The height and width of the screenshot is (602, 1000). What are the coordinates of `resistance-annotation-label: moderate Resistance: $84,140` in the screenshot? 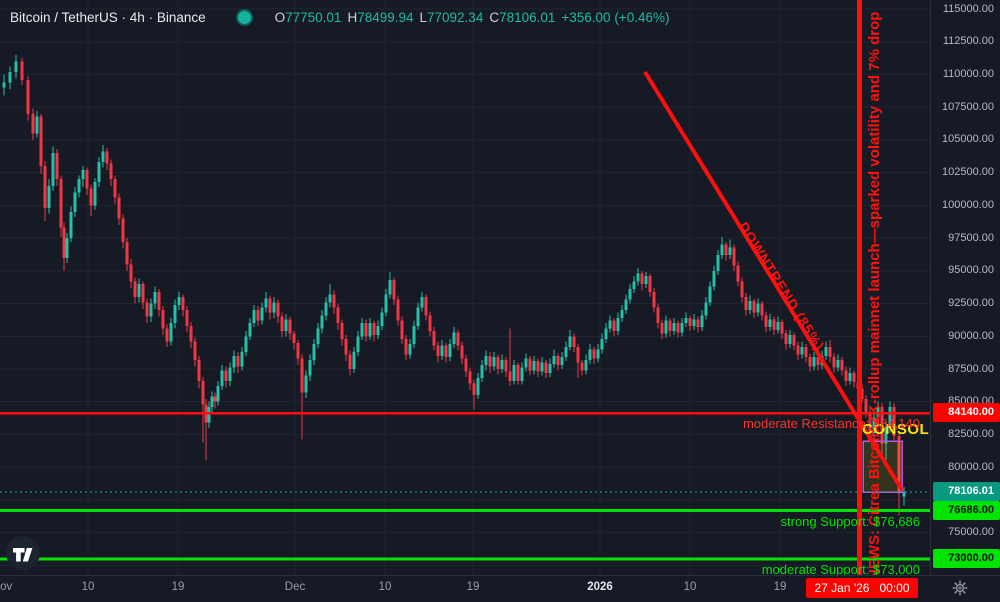 It's located at (831, 423).